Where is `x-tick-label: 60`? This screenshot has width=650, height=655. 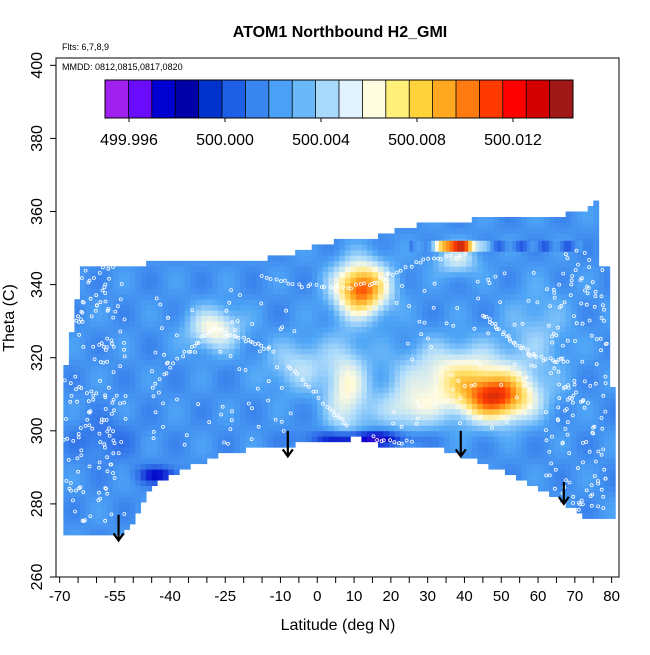
x-tick-label: 60 is located at coordinates (538, 596).